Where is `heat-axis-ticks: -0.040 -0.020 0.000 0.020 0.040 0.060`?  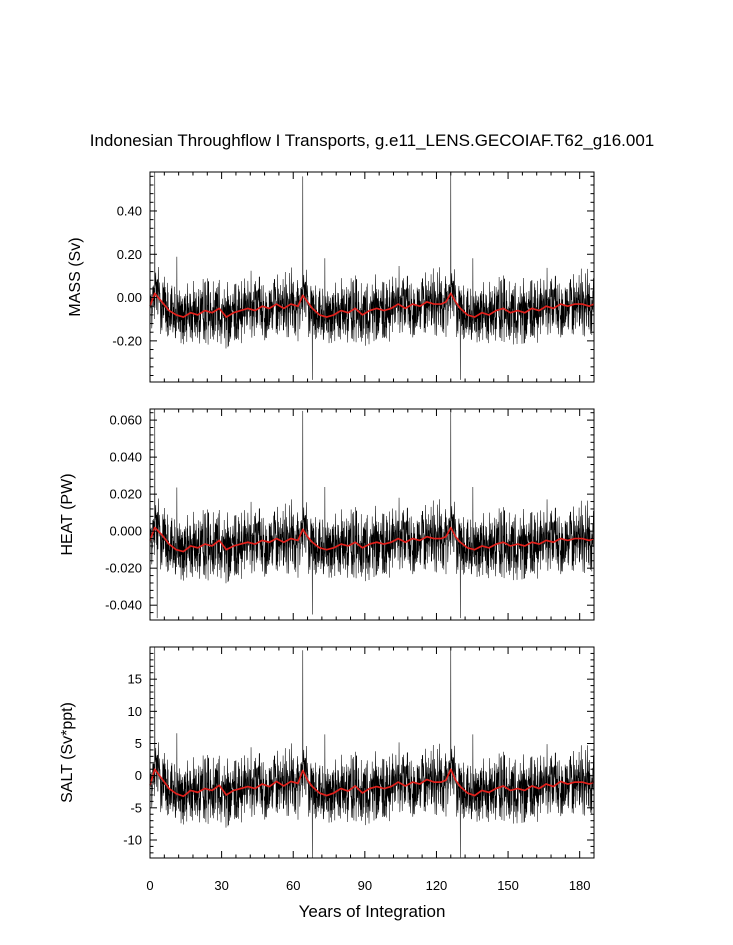 heat-axis-ticks: -0.040 -0.020 0.000 0.020 0.040 0.060 is located at coordinates (350, 515).